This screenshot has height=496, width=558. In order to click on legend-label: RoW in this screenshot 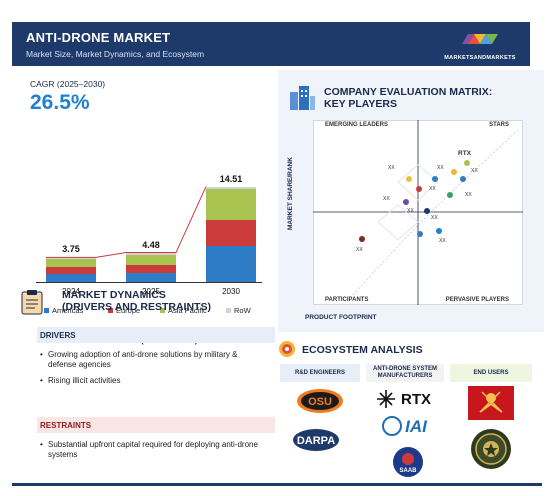, I will do `click(242, 310)`.